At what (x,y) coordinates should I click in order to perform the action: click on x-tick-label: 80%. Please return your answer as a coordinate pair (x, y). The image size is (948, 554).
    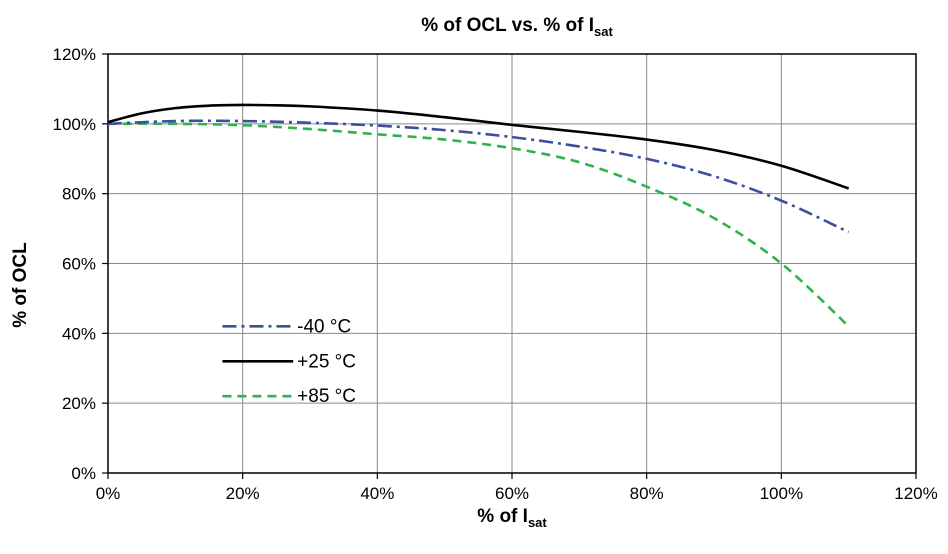
    Looking at the image, I should click on (647, 493).